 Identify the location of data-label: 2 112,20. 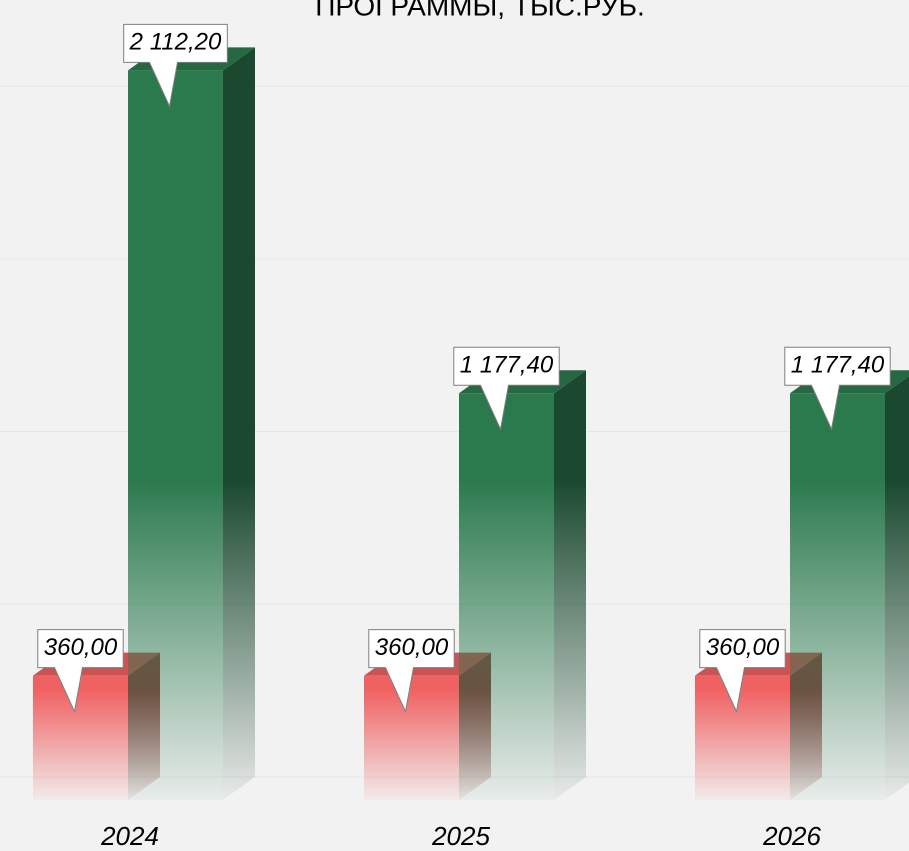
(175, 65).